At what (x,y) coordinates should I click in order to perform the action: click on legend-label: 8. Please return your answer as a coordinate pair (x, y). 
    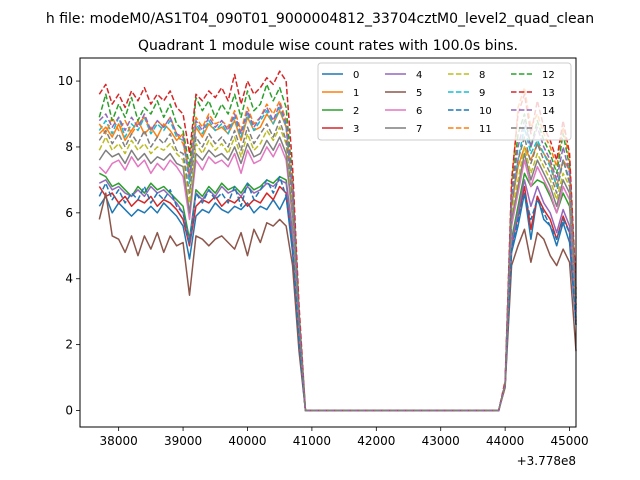
    Looking at the image, I should click on (482, 75).